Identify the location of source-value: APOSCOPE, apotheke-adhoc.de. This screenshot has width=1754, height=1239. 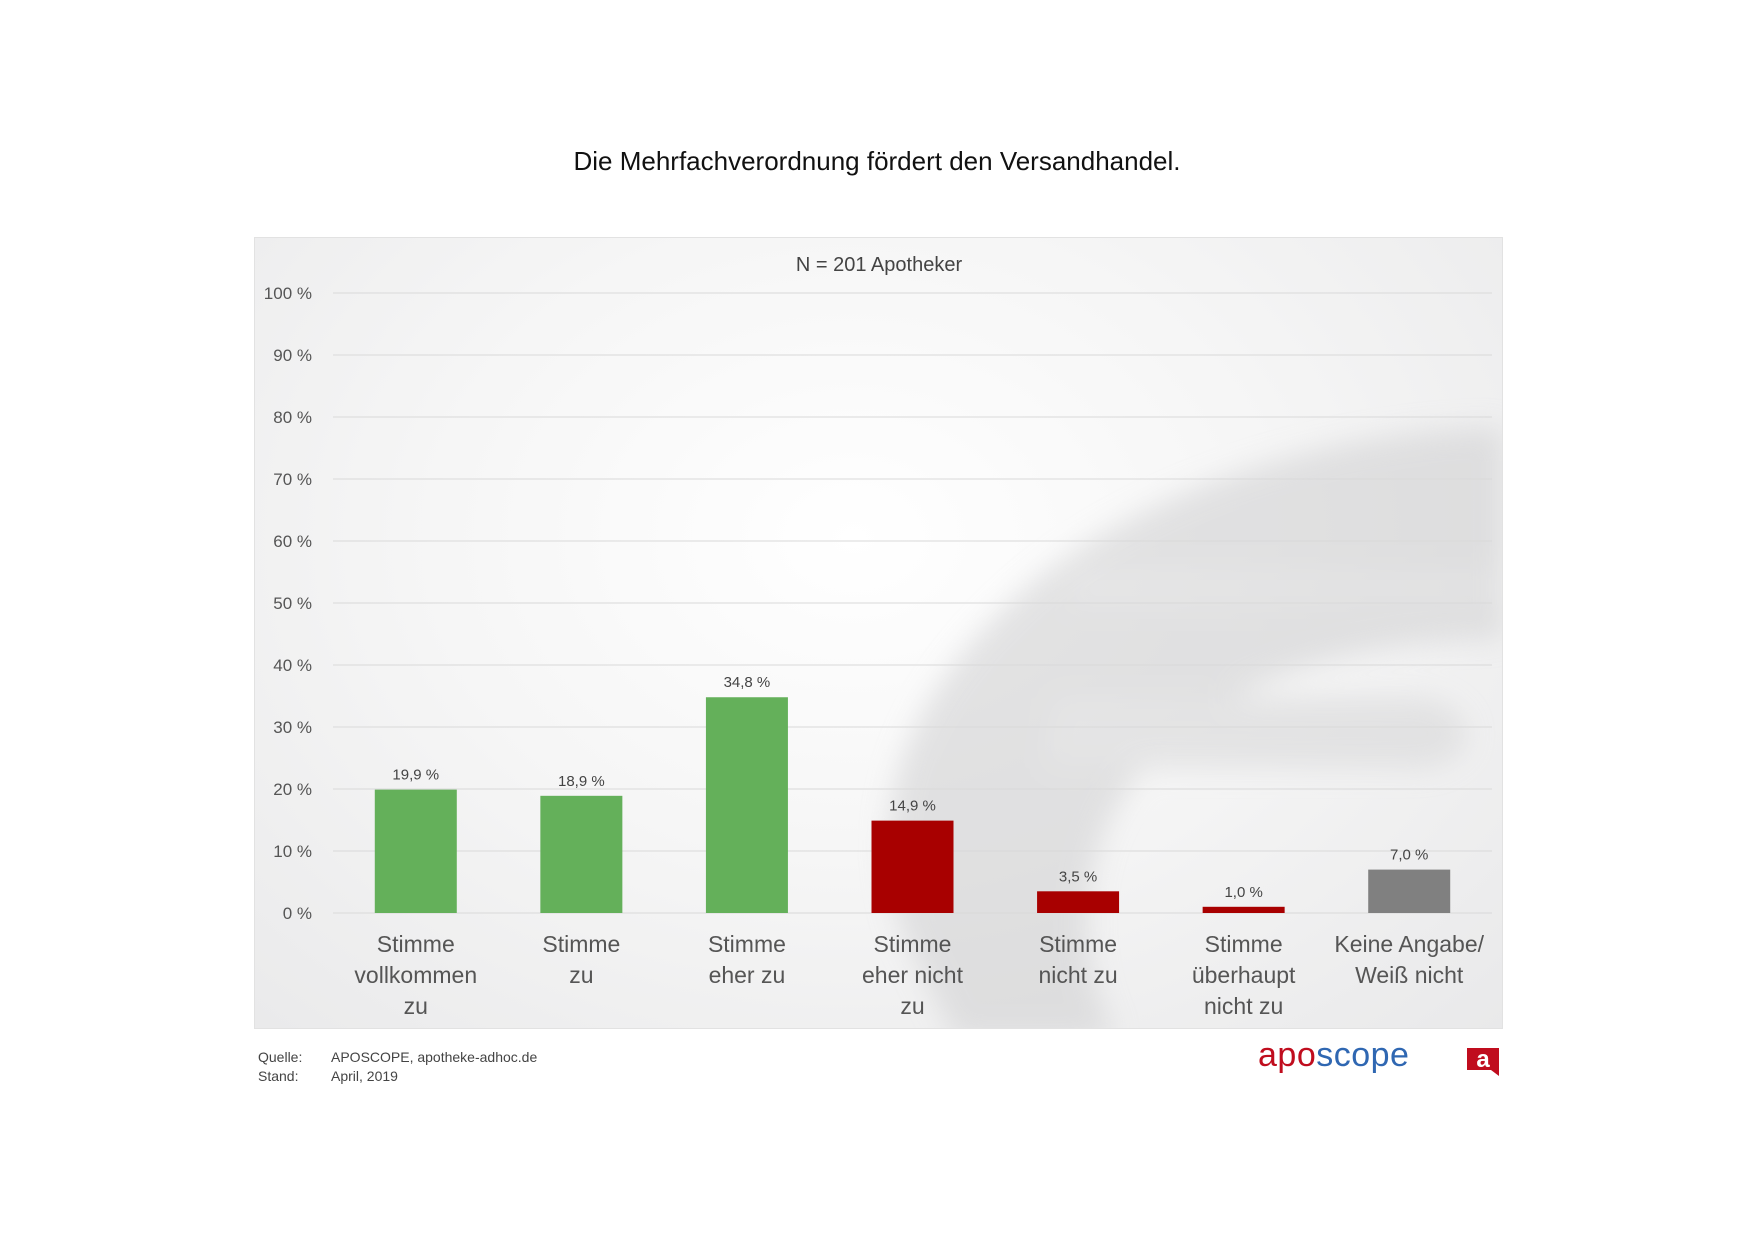
(434, 1057).